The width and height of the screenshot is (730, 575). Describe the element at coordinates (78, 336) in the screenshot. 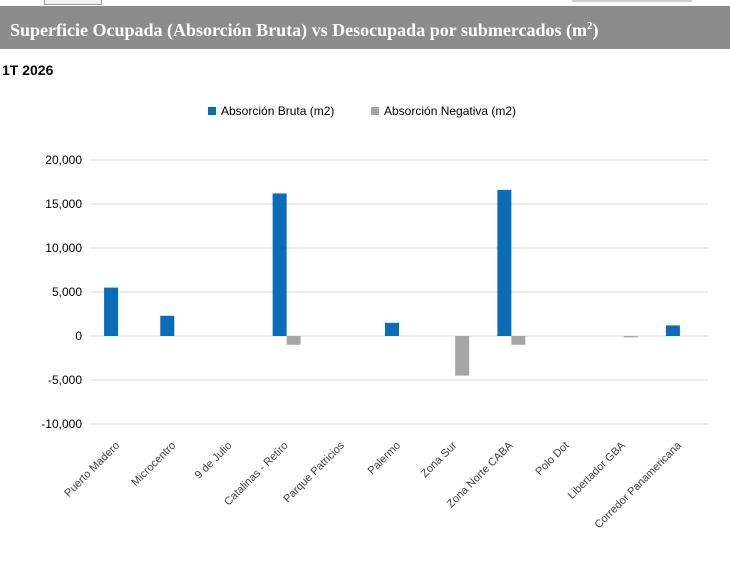

I see `y-tick-label: 0` at that location.